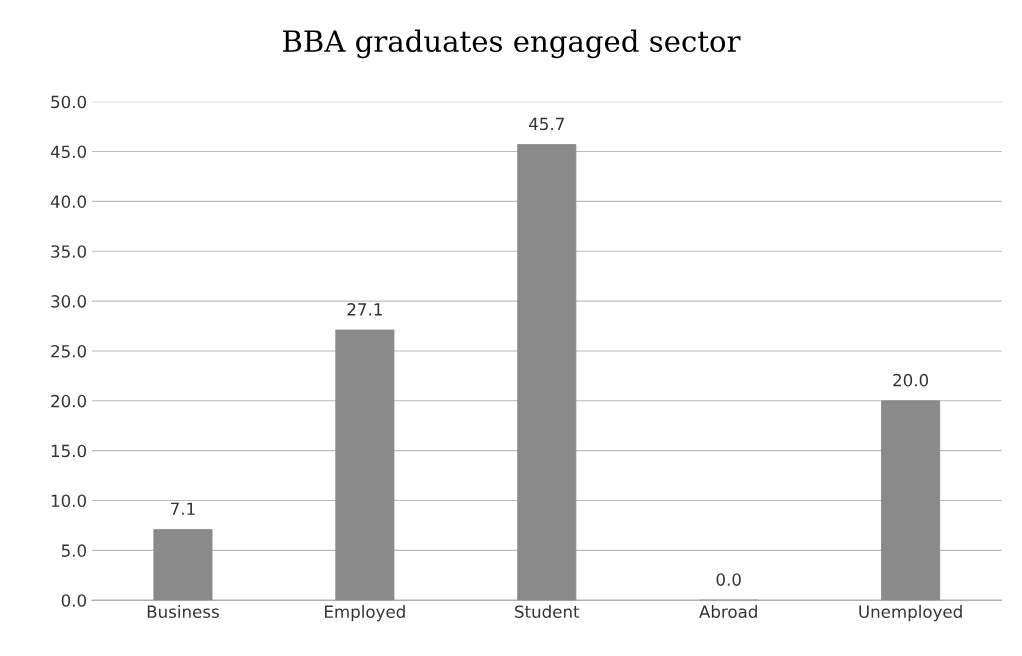 The image size is (1022, 656). What do you see at coordinates (911, 380) in the screenshot?
I see `data-label: 20.0` at bounding box center [911, 380].